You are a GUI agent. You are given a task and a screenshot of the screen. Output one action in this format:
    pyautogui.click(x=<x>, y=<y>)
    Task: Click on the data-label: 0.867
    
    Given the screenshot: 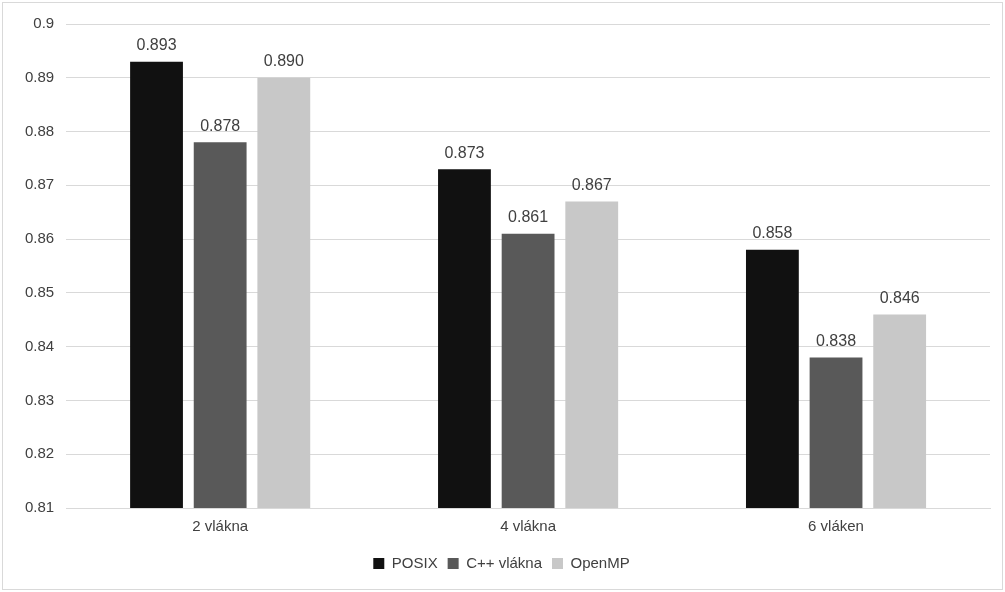 What is the action you would take?
    pyautogui.click(x=591, y=184)
    